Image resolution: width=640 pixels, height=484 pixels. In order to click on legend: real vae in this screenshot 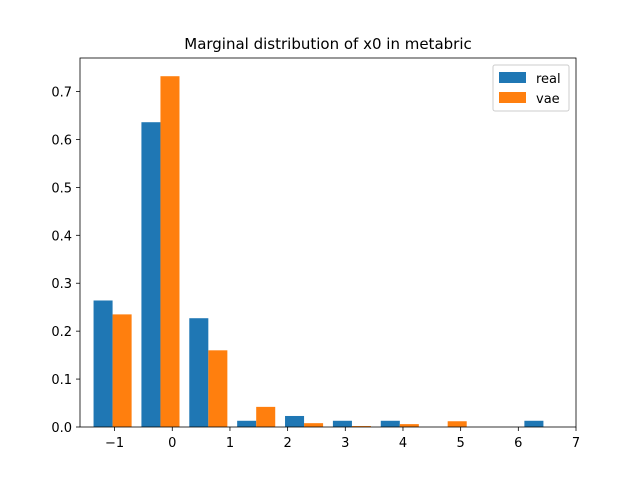, I will do `click(531, 88)`.